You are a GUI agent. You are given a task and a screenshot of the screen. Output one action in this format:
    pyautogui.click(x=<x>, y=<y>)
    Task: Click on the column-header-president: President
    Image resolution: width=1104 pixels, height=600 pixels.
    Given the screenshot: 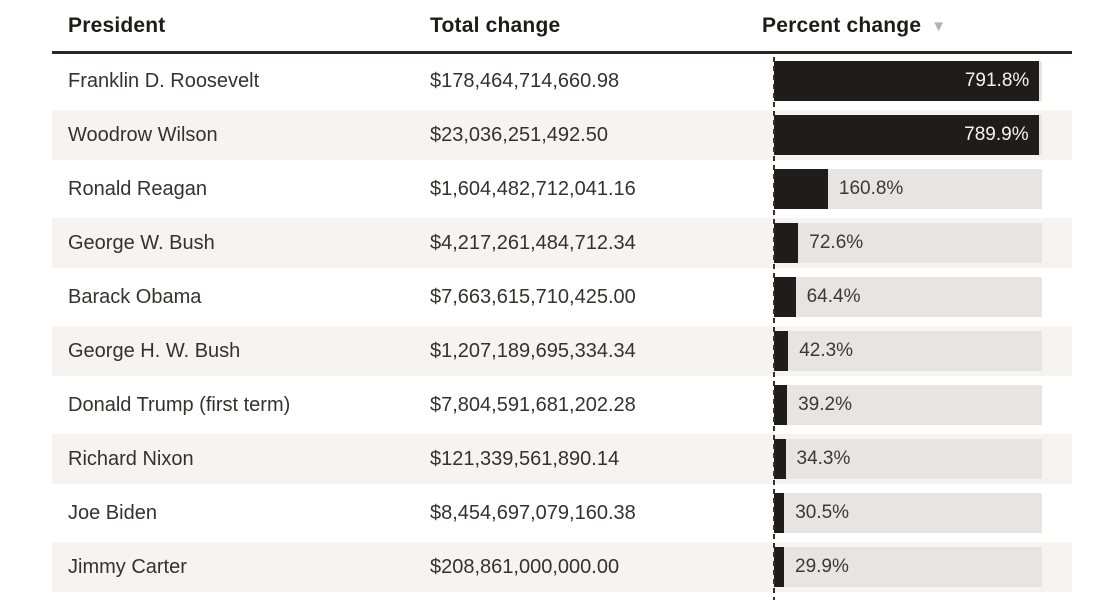 What is the action you would take?
    pyautogui.click(x=241, y=26)
    